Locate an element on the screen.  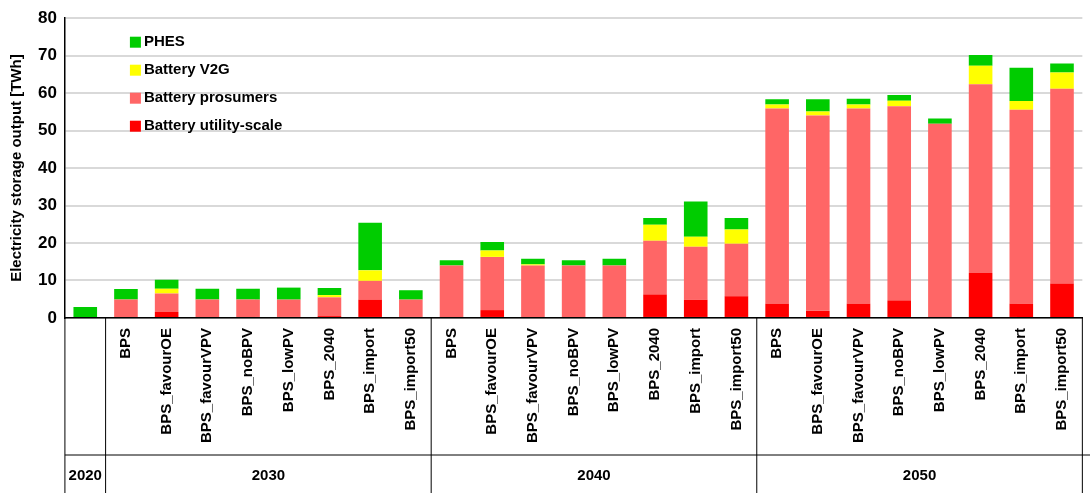
y-tick-label: 70 is located at coordinates (47, 55).